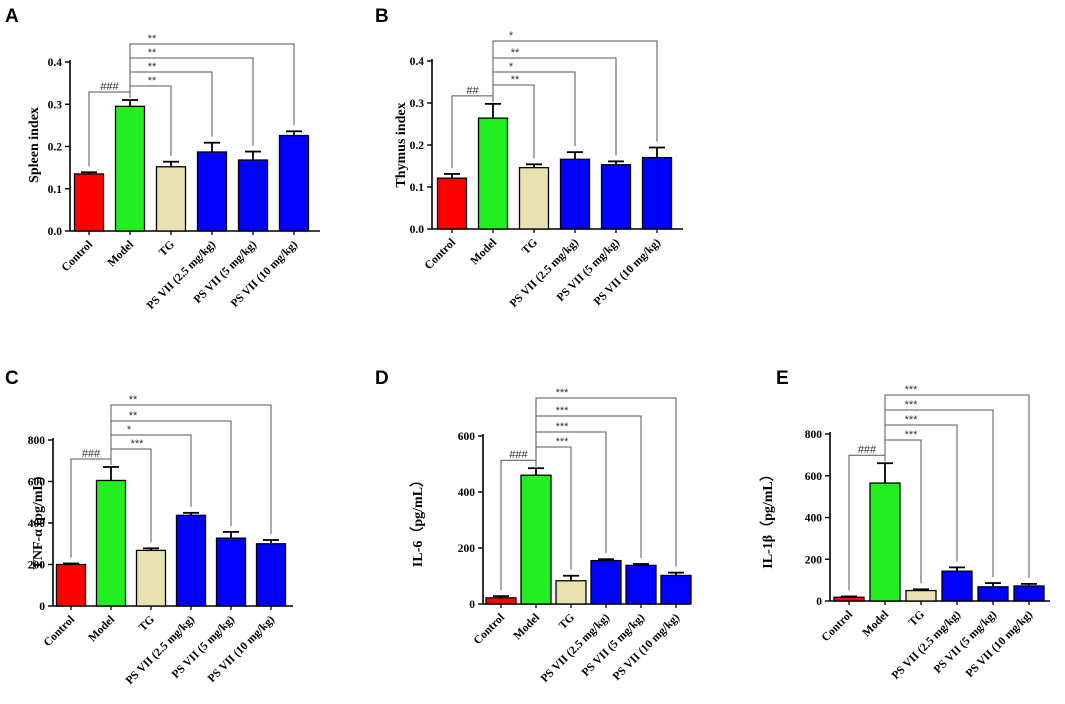 This screenshot has height=704, width=1065. I want to click on panel-d-ytick-label: 200, so click(467, 549).